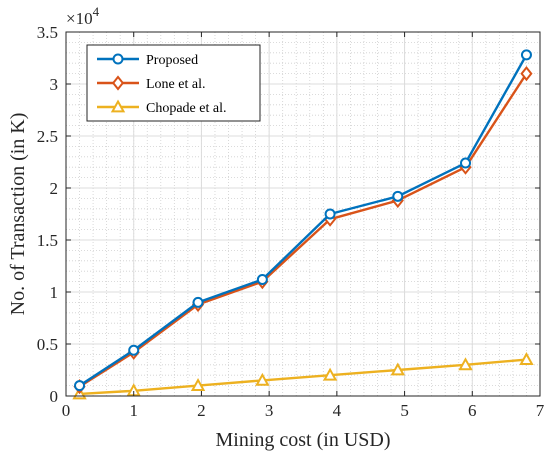 The height and width of the screenshot is (460, 550). What do you see at coordinates (133, 410) in the screenshot?
I see `x-tick-label: 1` at bounding box center [133, 410].